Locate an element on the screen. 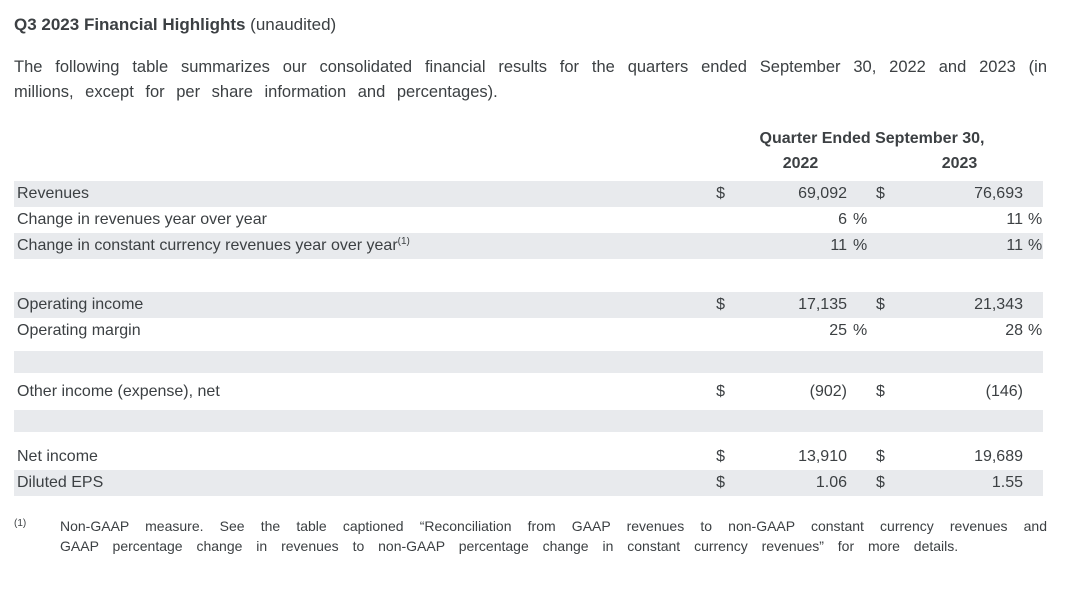 This screenshot has height=612, width=1075. table-row-operating-income: Operating income $ 17,135 $ 21,343 is located at coordinates (528, 305).